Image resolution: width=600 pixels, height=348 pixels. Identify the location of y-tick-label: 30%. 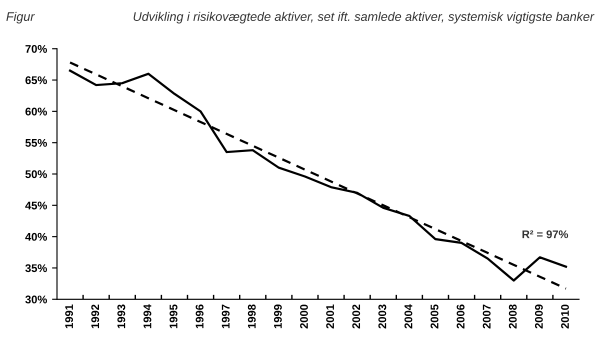
(36, 300).